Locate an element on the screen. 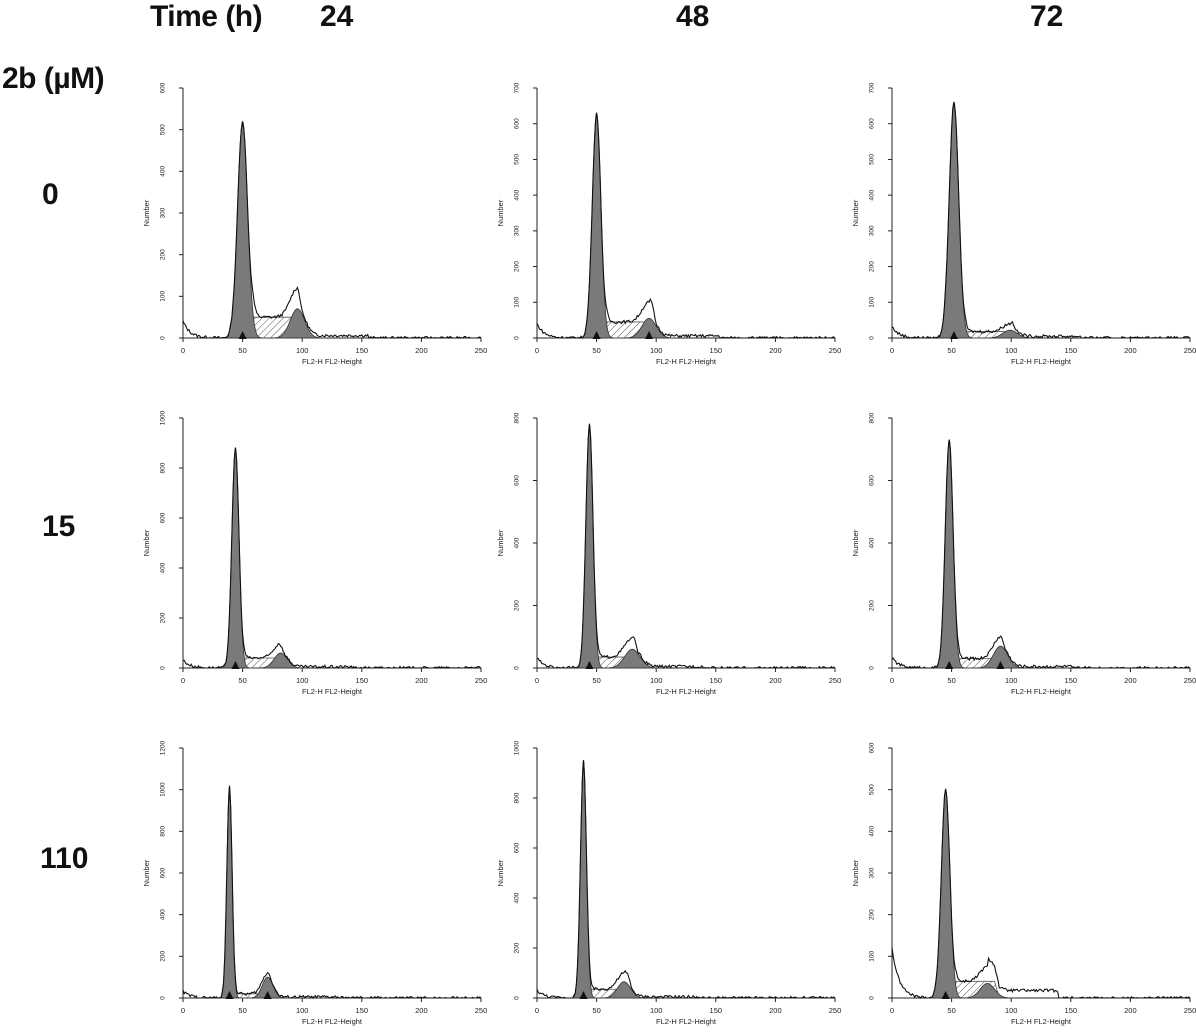  y-tick-label: 1200 is located at coordinates (163, 747).